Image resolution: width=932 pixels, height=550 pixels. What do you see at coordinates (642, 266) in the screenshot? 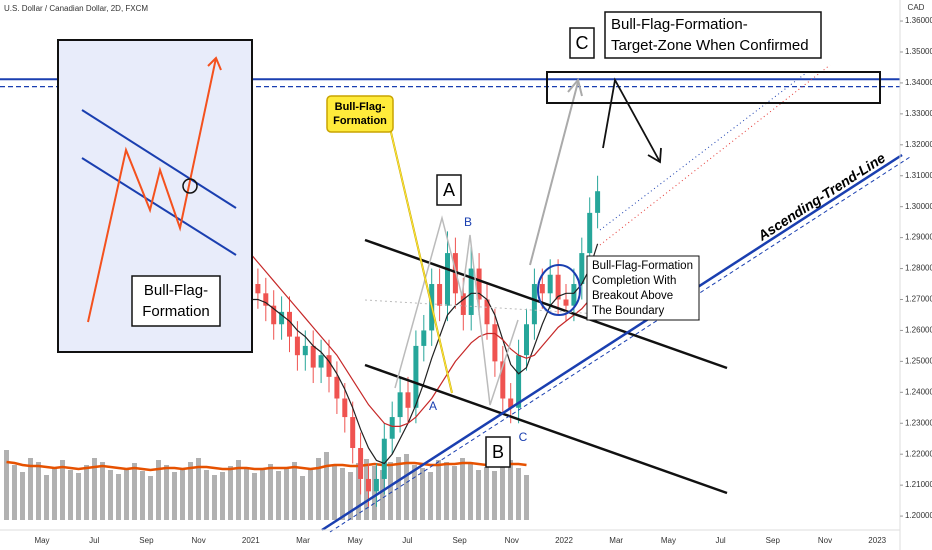
I see `completion-label: Bull-Flag-Formation` at bounding box center [642, 266].